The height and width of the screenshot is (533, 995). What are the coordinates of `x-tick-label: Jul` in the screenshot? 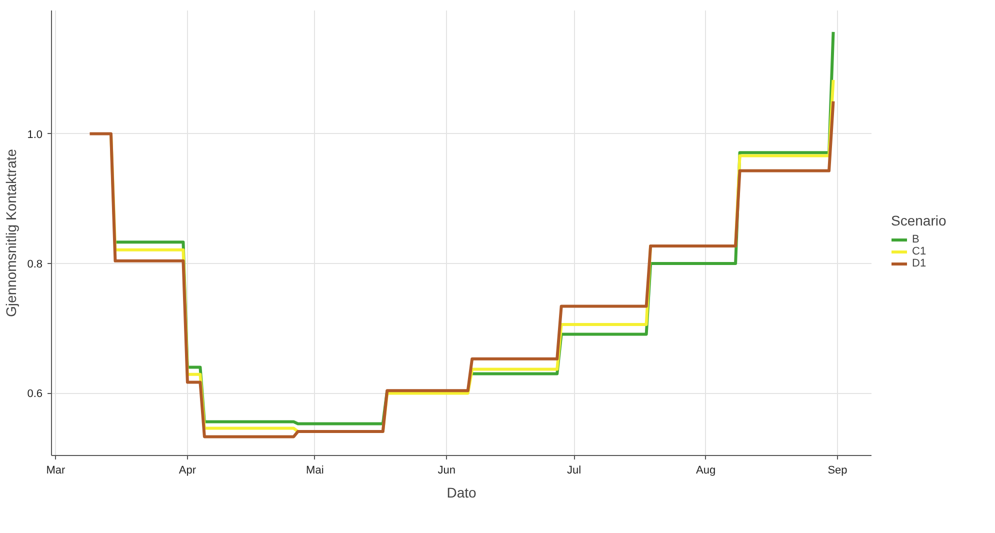 It's located at (574, 470).